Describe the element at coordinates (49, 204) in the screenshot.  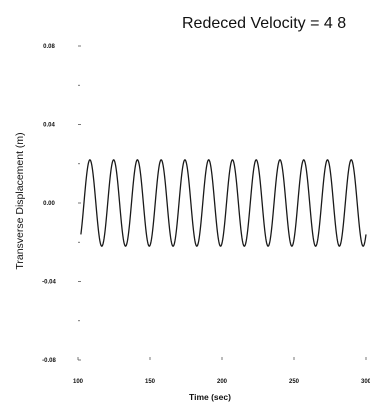
I see `y-tick-label: 0.00` at that location.